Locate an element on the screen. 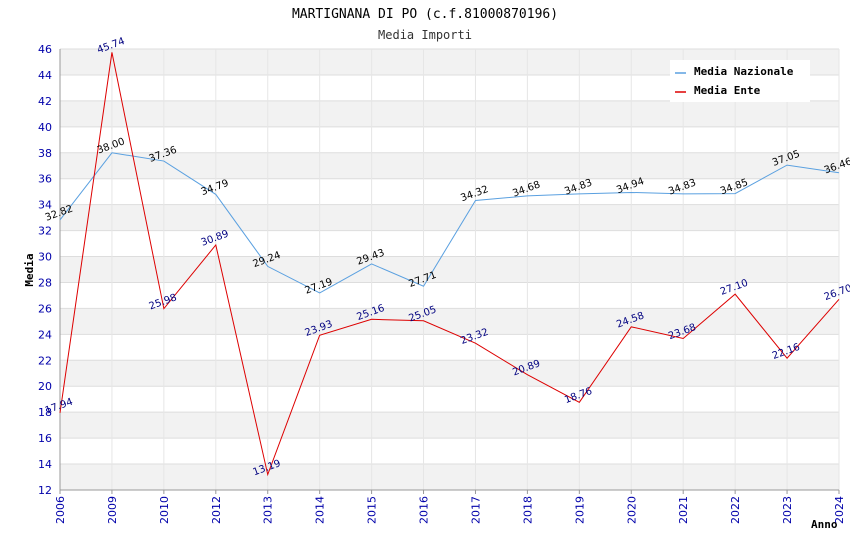 The image size is (850, 550). x-tick-label: 2014 is located at coordinates (320, 510).